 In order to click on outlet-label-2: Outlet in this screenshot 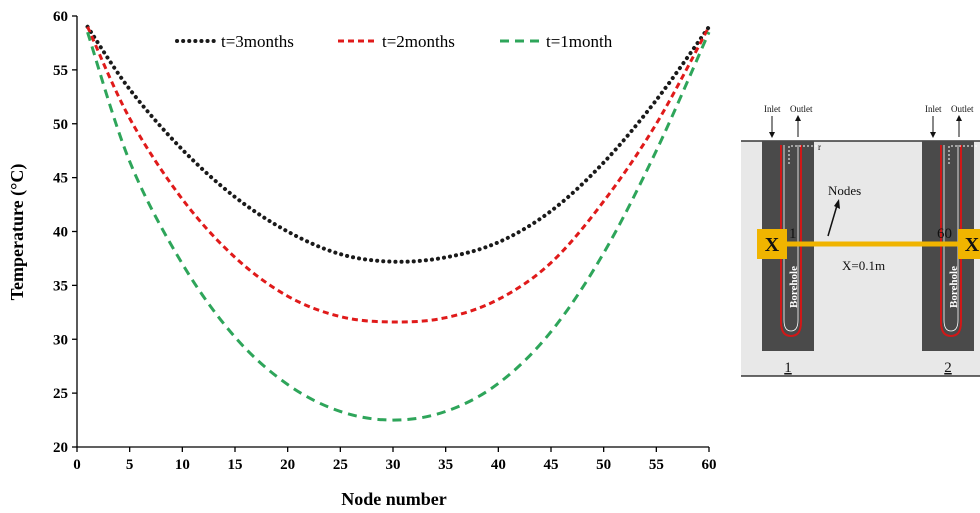, I will do `click(962, 109)`.